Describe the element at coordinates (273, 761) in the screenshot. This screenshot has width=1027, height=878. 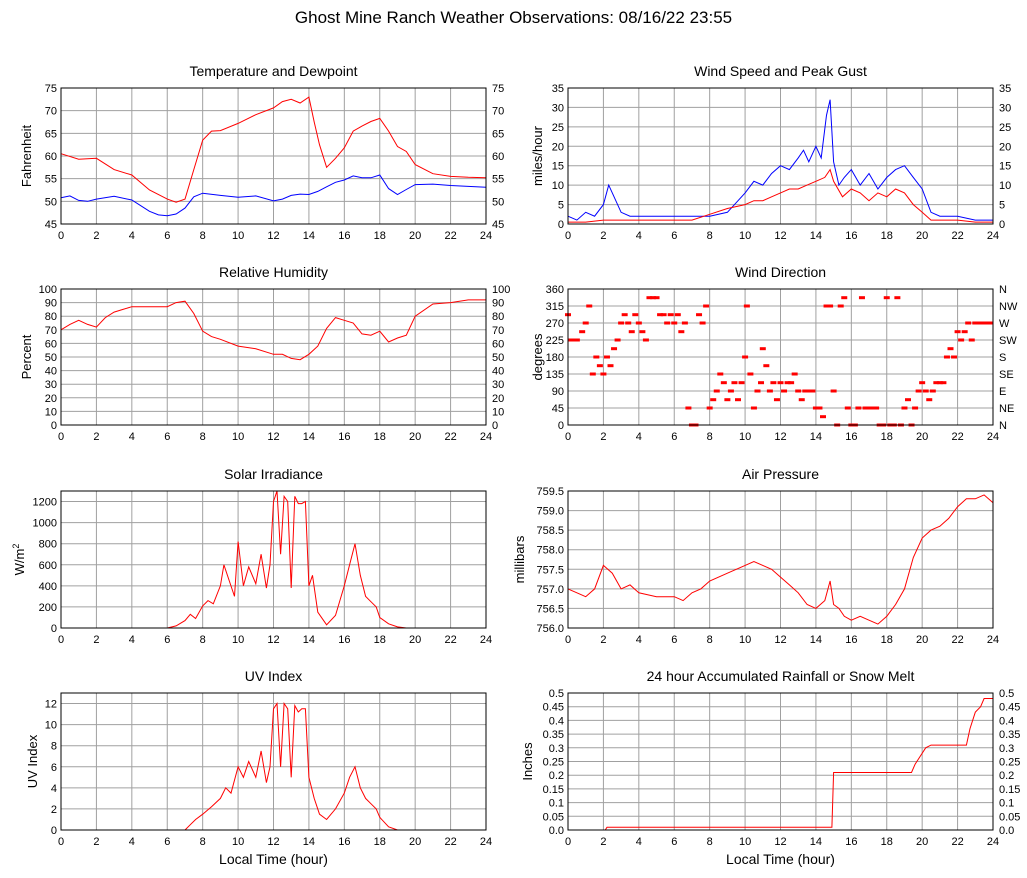
I see `plot-frame` at that location.